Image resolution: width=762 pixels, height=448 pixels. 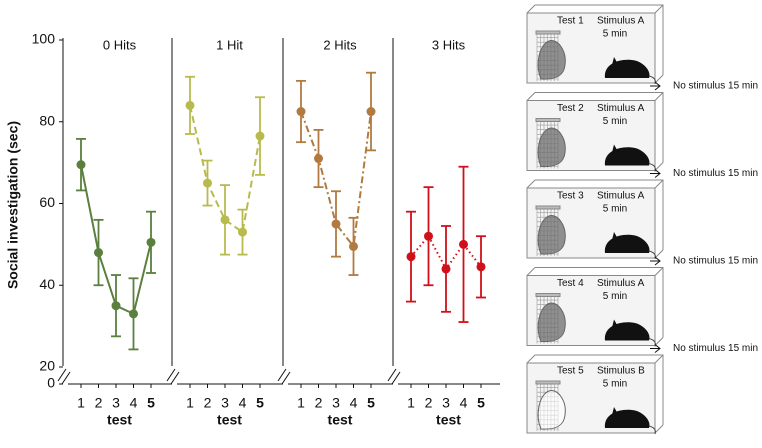 What do you see at coordinates (570, 196) in the screenshot?
I see `test-label: Test 3` at bounding box center [570, 196].